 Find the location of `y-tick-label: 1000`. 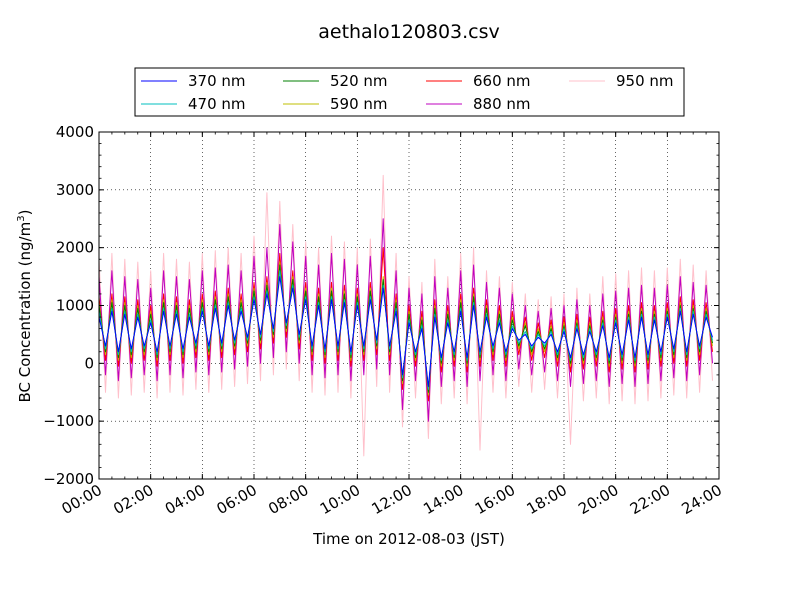

y-tick-label: 1000 is located at coordinates (75, 306).